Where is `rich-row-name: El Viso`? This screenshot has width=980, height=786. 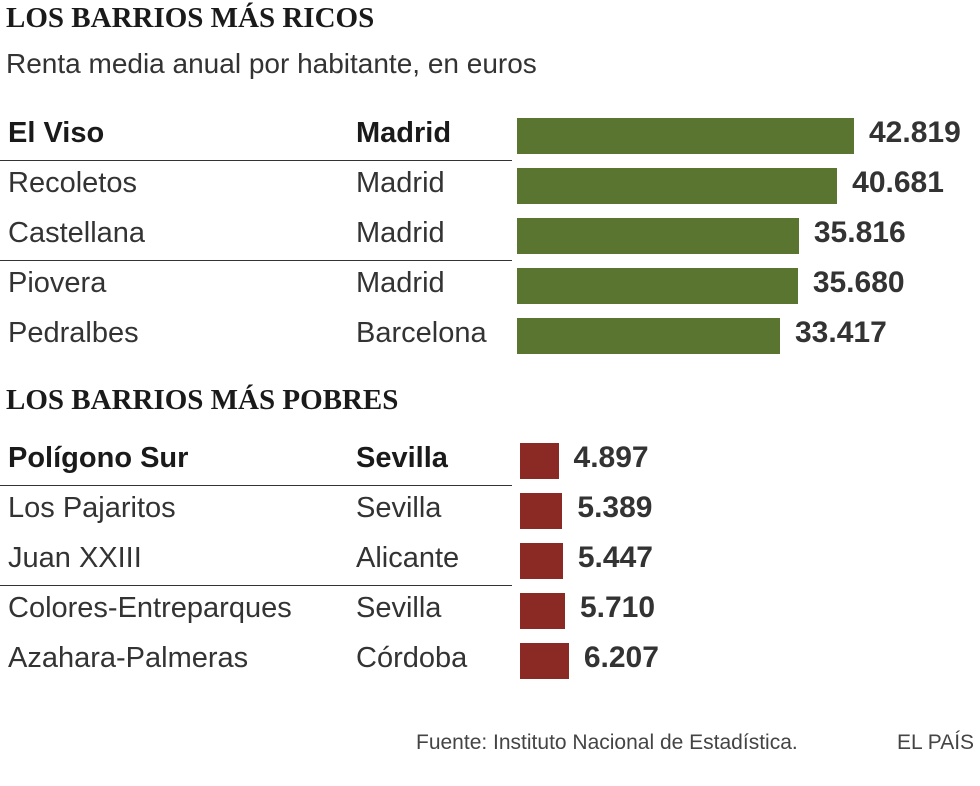
rich-row-name: El Viso is located at coordinates (56, 133).